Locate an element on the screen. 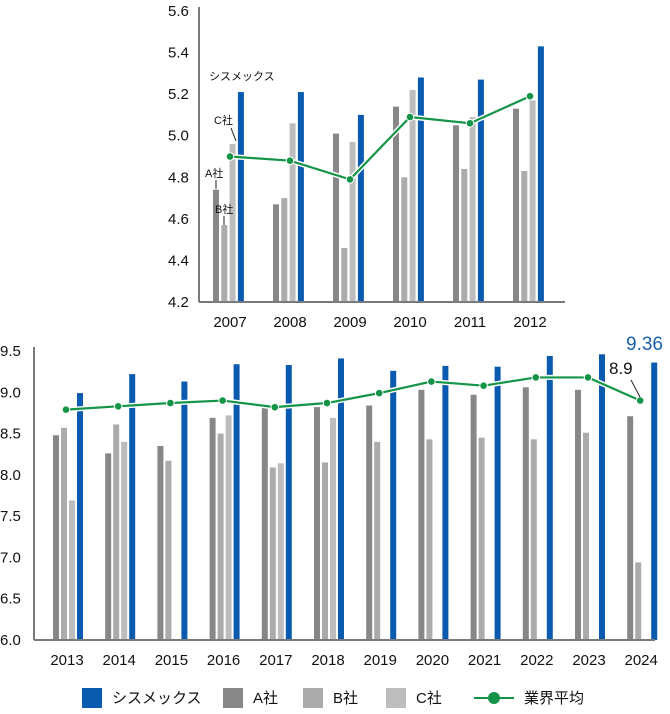 This screenshot has height=714, width=670. annotation-b: B社 is located at coordinates (224, 209).